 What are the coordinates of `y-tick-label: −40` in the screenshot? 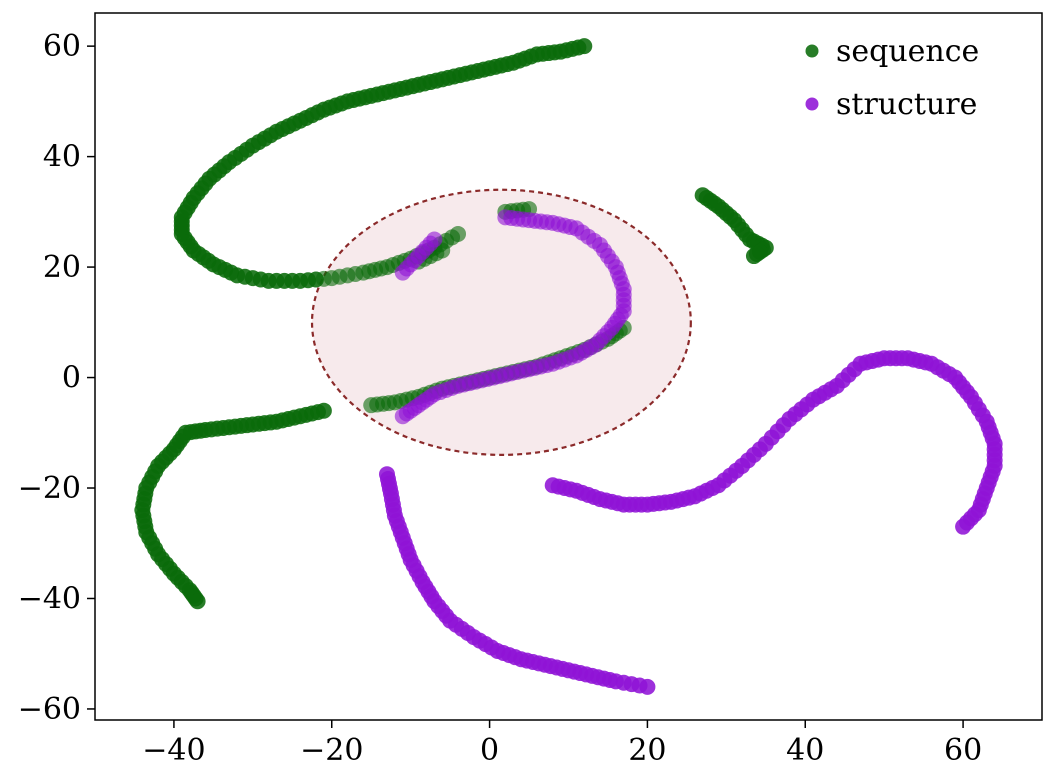 It's located at (49, 598).